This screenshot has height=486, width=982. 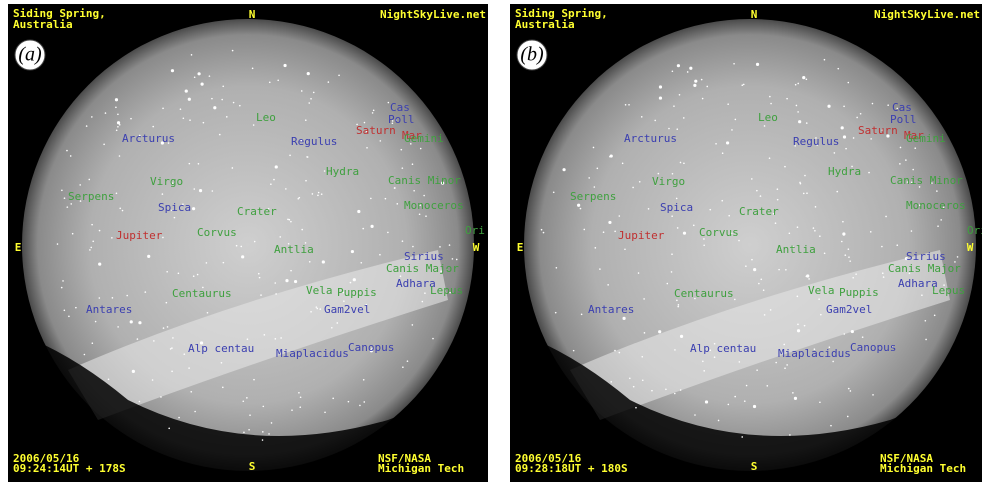 I want to click on panel-label: (a), so click(x=30, y=55).